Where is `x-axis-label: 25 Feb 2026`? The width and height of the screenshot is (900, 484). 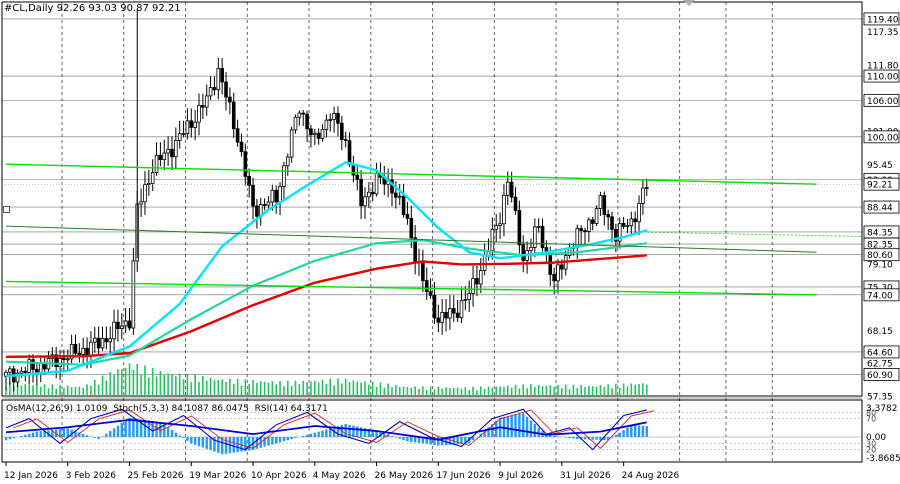
x-axis-label: 25 Feb 2026 is located at coordinates (156, 476).